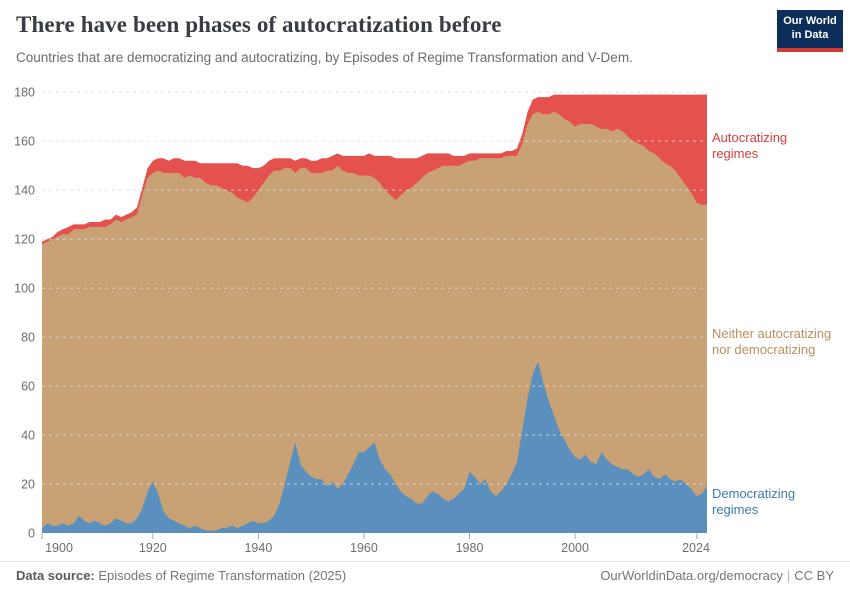 This screenshot has width=850, height=600. Describe the element at coordinates (24, 240) in the screenshot. I see `y-axis-tick-label: 120` at that location.